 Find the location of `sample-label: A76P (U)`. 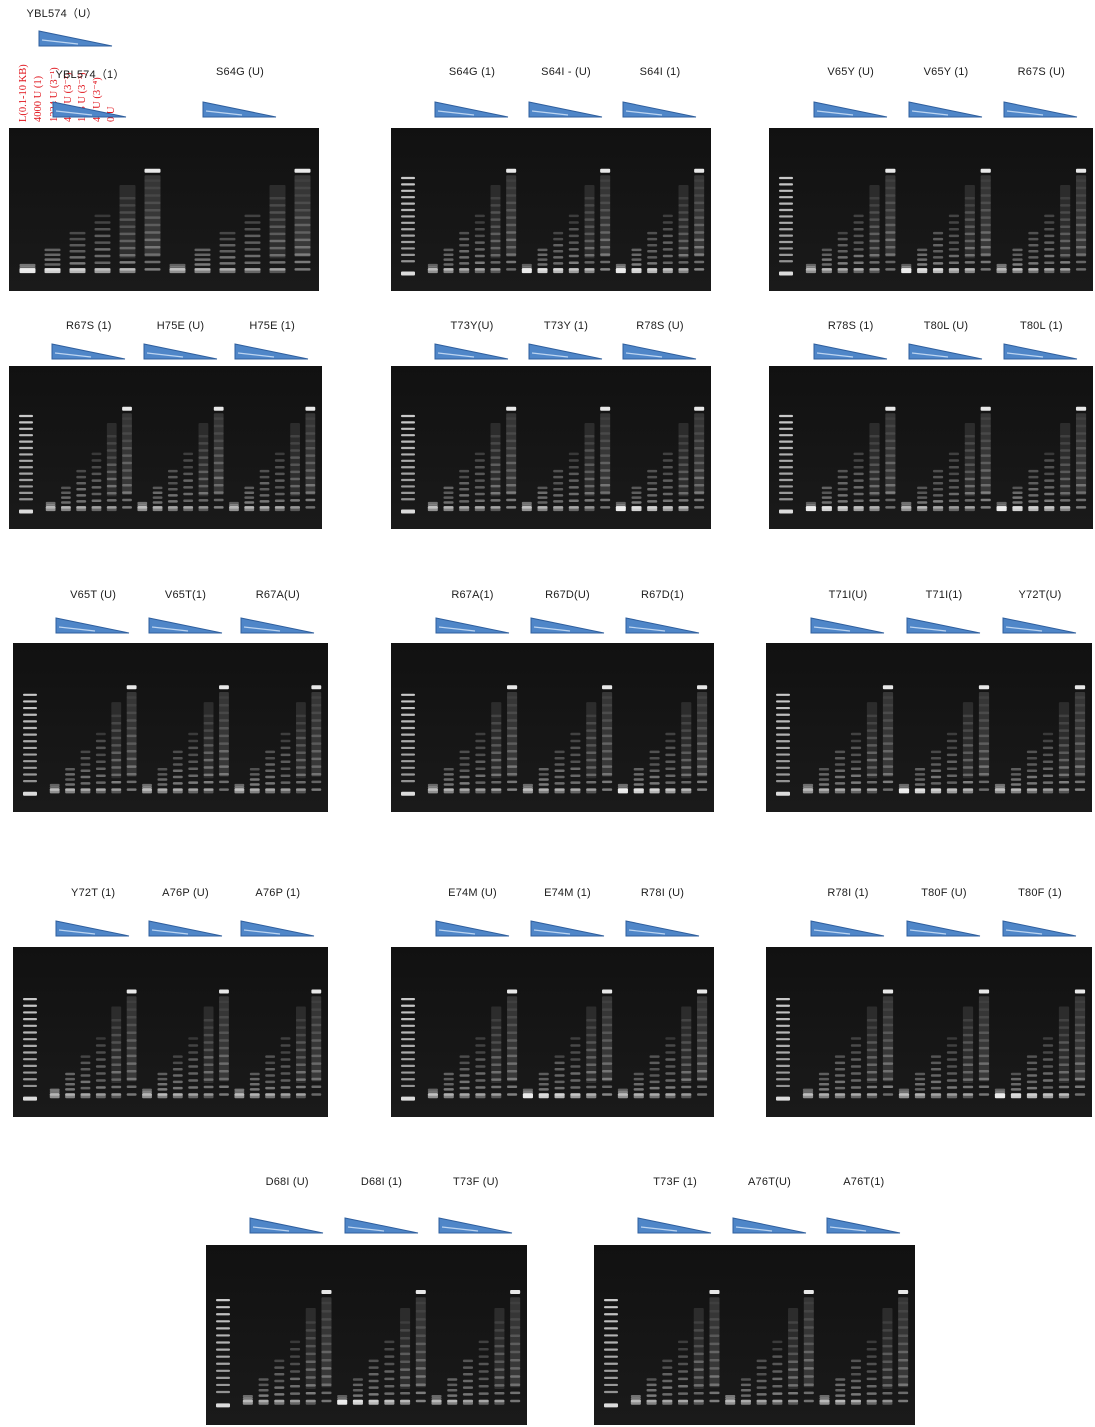

sample-label: A76P (U) is located at coordinates (185, 893).